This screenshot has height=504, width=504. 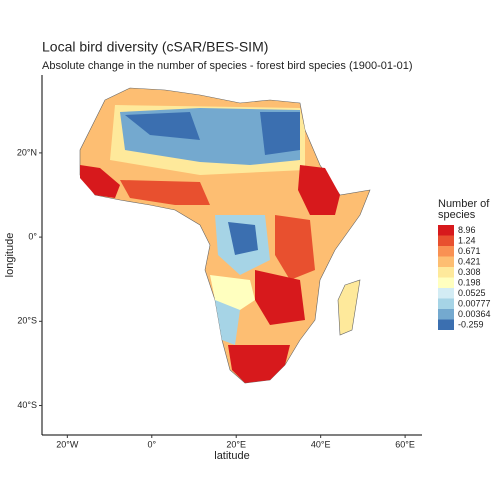 What do you see at coordinates (32, 236) in the screenshot?
I see `y-tick-label: 0°` at bounding box center [32, 236].